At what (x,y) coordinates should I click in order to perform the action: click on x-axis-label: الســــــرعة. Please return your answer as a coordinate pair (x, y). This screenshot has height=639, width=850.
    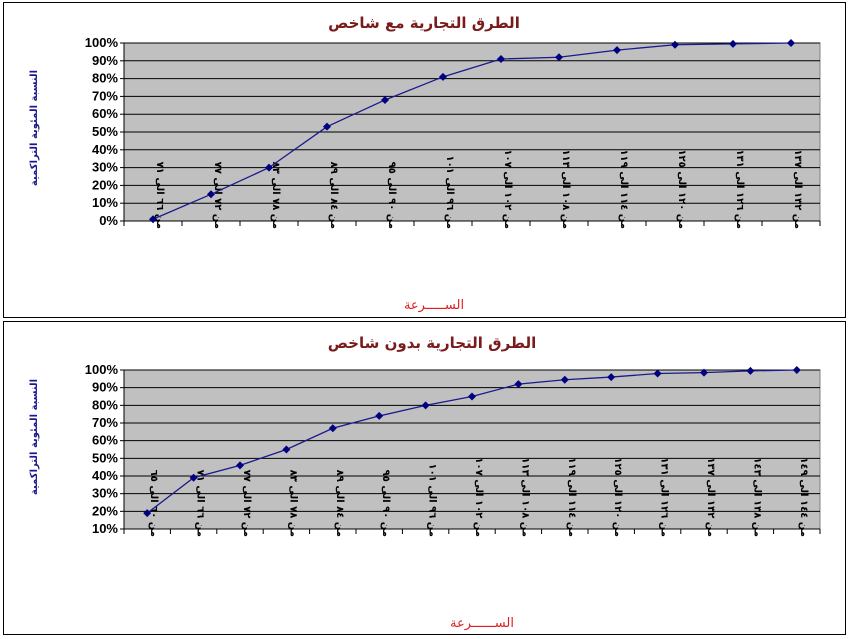
    Looking at the image, I should click on (482, 623).